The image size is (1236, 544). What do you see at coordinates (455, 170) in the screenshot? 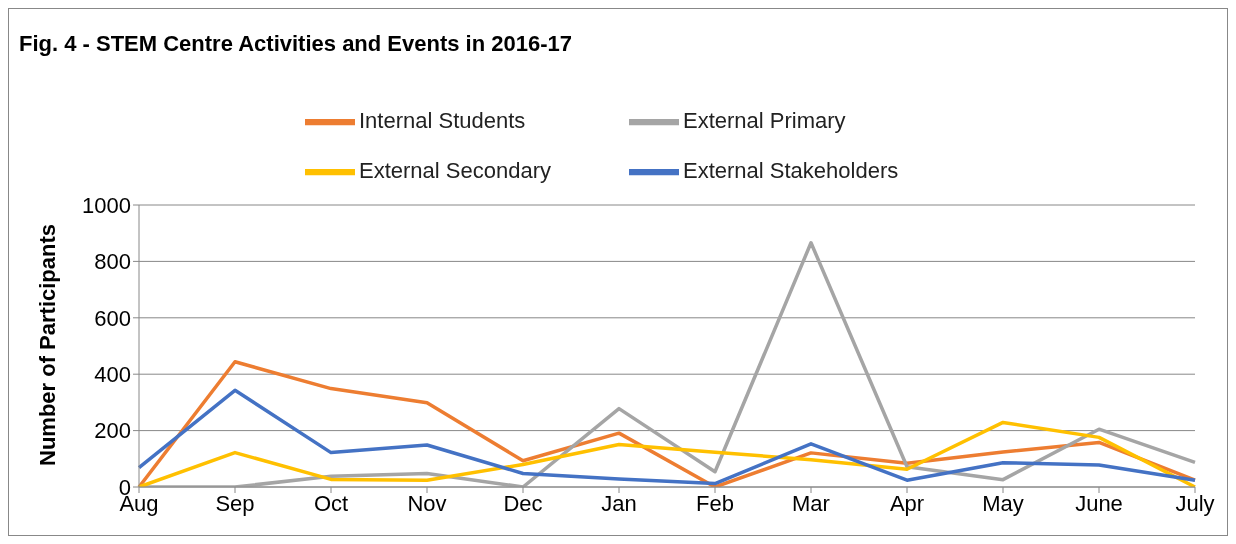
I see `legend-label: External Secondary` at bounding box center [455, 170].